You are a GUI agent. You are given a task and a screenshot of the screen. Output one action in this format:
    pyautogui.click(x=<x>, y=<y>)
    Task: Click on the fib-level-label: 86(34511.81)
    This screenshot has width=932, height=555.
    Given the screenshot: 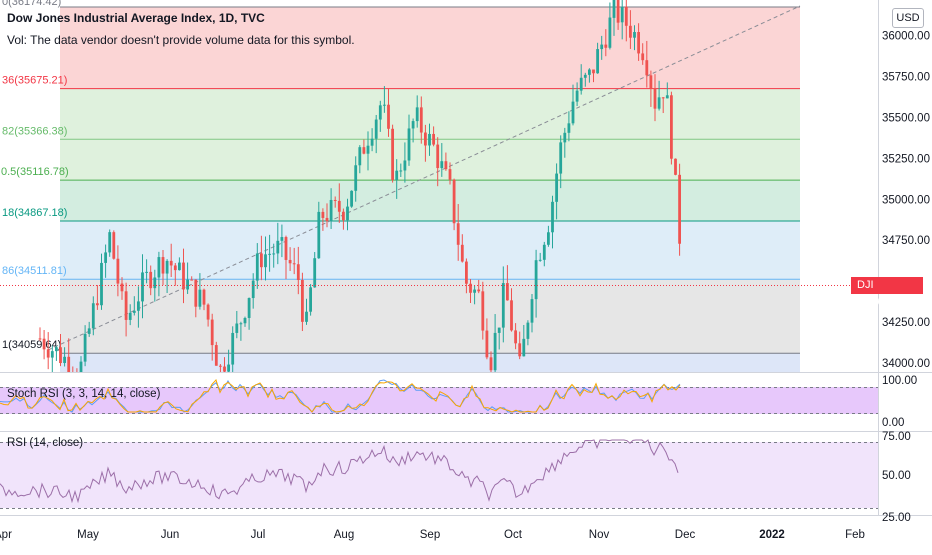 What is the action you would take?
    pyautogui.click(x=34, y=271)
    